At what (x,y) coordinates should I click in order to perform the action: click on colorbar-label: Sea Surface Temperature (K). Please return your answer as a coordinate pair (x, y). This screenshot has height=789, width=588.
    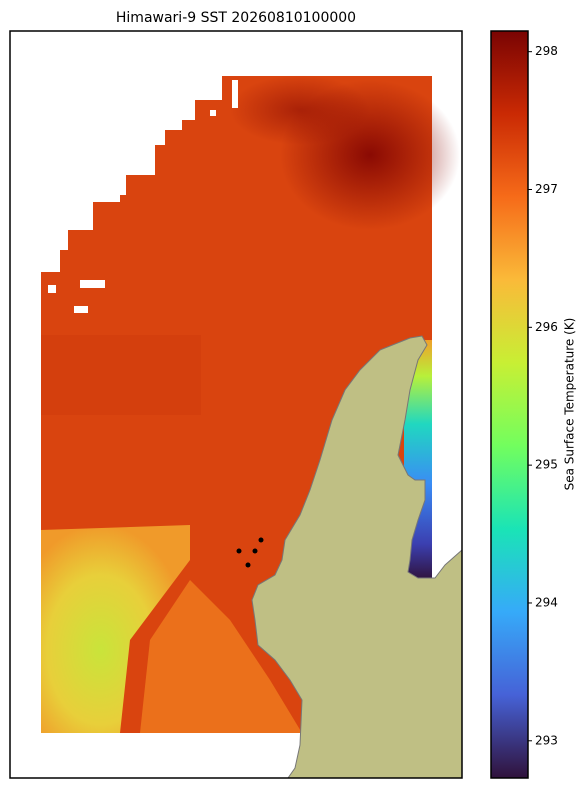
    Looking at the image, I should click on (570, 404).